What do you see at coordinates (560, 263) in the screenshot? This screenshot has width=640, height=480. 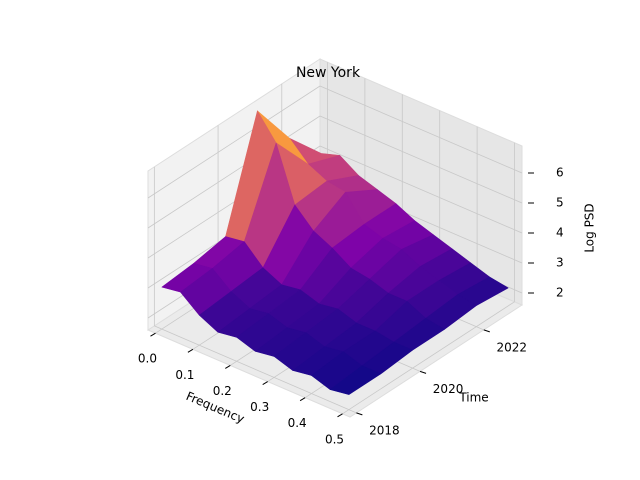 I see `z-tick-label: 3` at bounding box center [560, 263].